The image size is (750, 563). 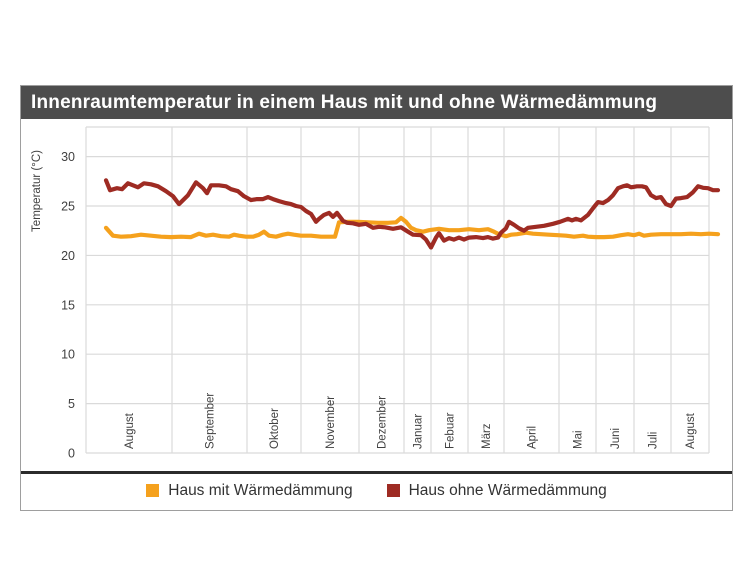 I want to click on series-line-mit-waermedaemmung, so click(x=412, y=227).